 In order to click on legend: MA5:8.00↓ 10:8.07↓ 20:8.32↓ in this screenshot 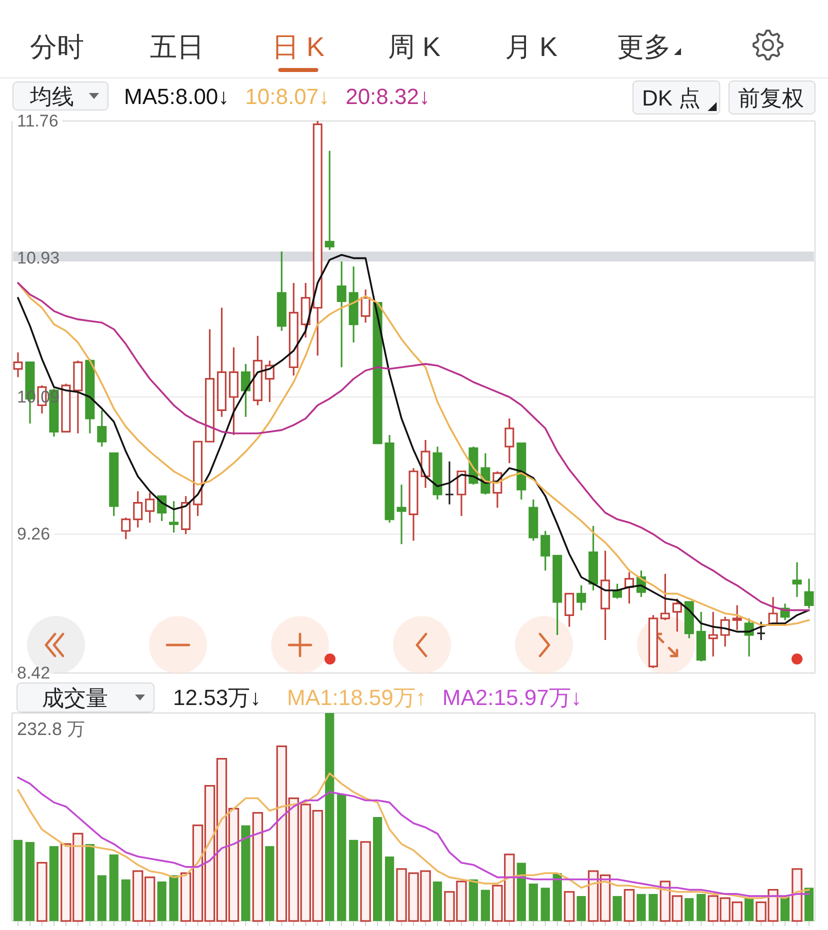, I will do `click(277, 96)`.